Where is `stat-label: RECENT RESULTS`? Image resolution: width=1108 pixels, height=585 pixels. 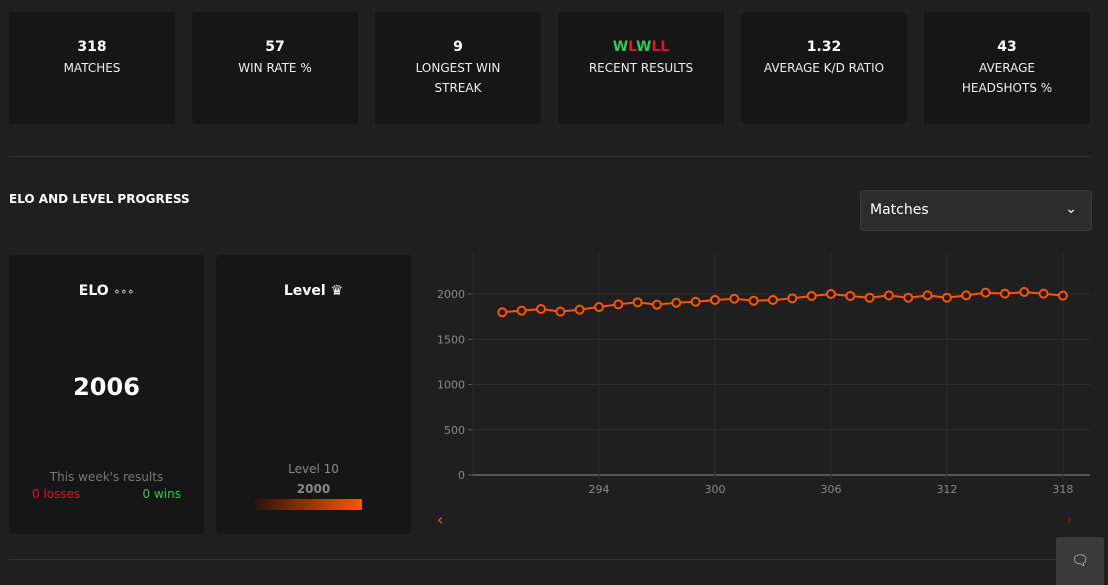 stat-label: RECENT RESULTS is located at coordinates (641, 68).